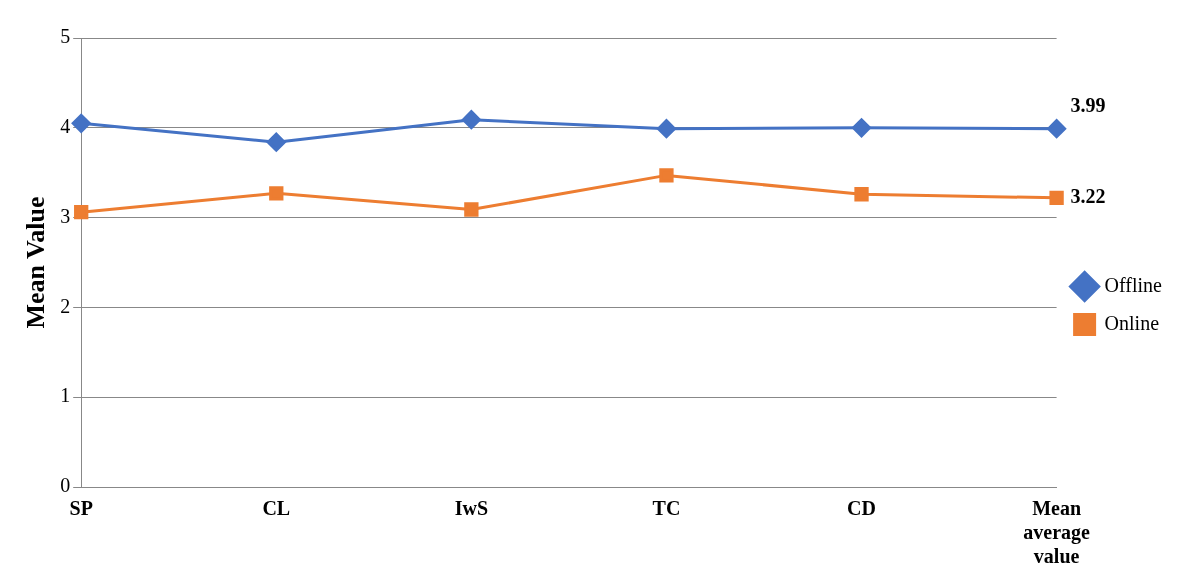  Describe the element at coordinates (1132, 322) in the screenshot. I see `legend-label: Online` at that location.